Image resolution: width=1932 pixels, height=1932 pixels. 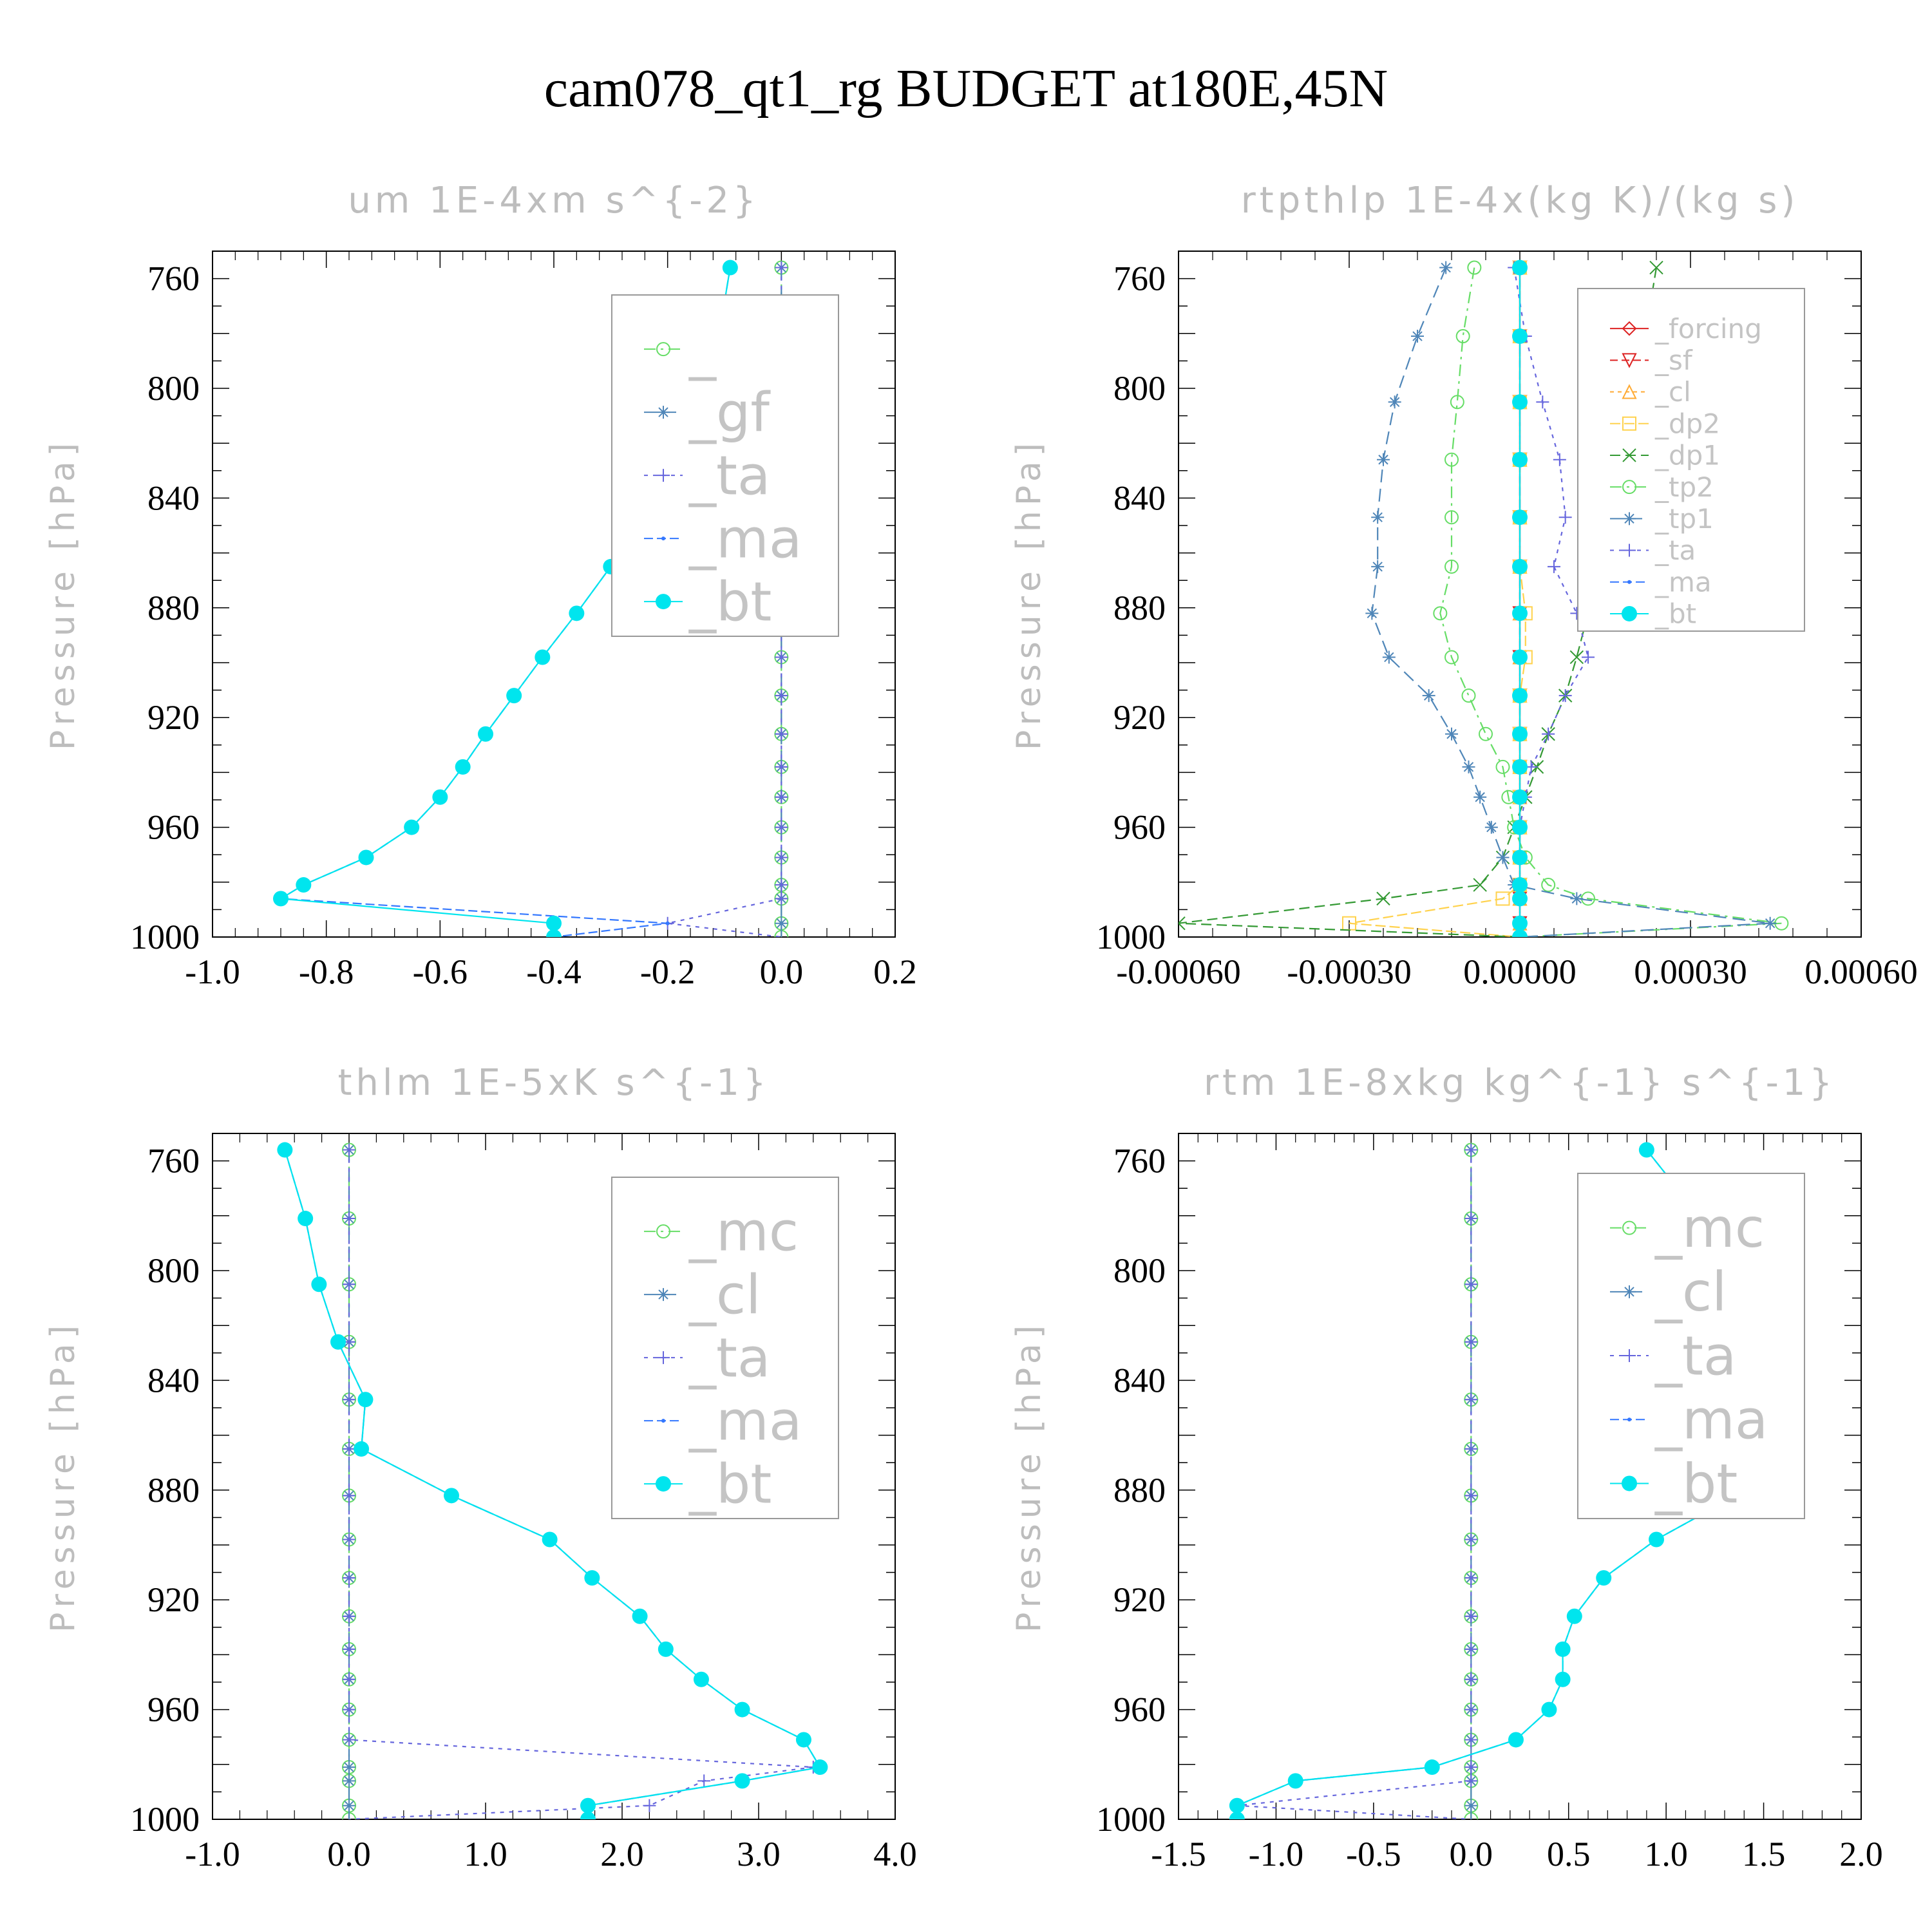 What do you see at coordinates (1709, 1228) in the screenshot?
I see `legend-label: _mc` at bounding box center [1709, 1228].